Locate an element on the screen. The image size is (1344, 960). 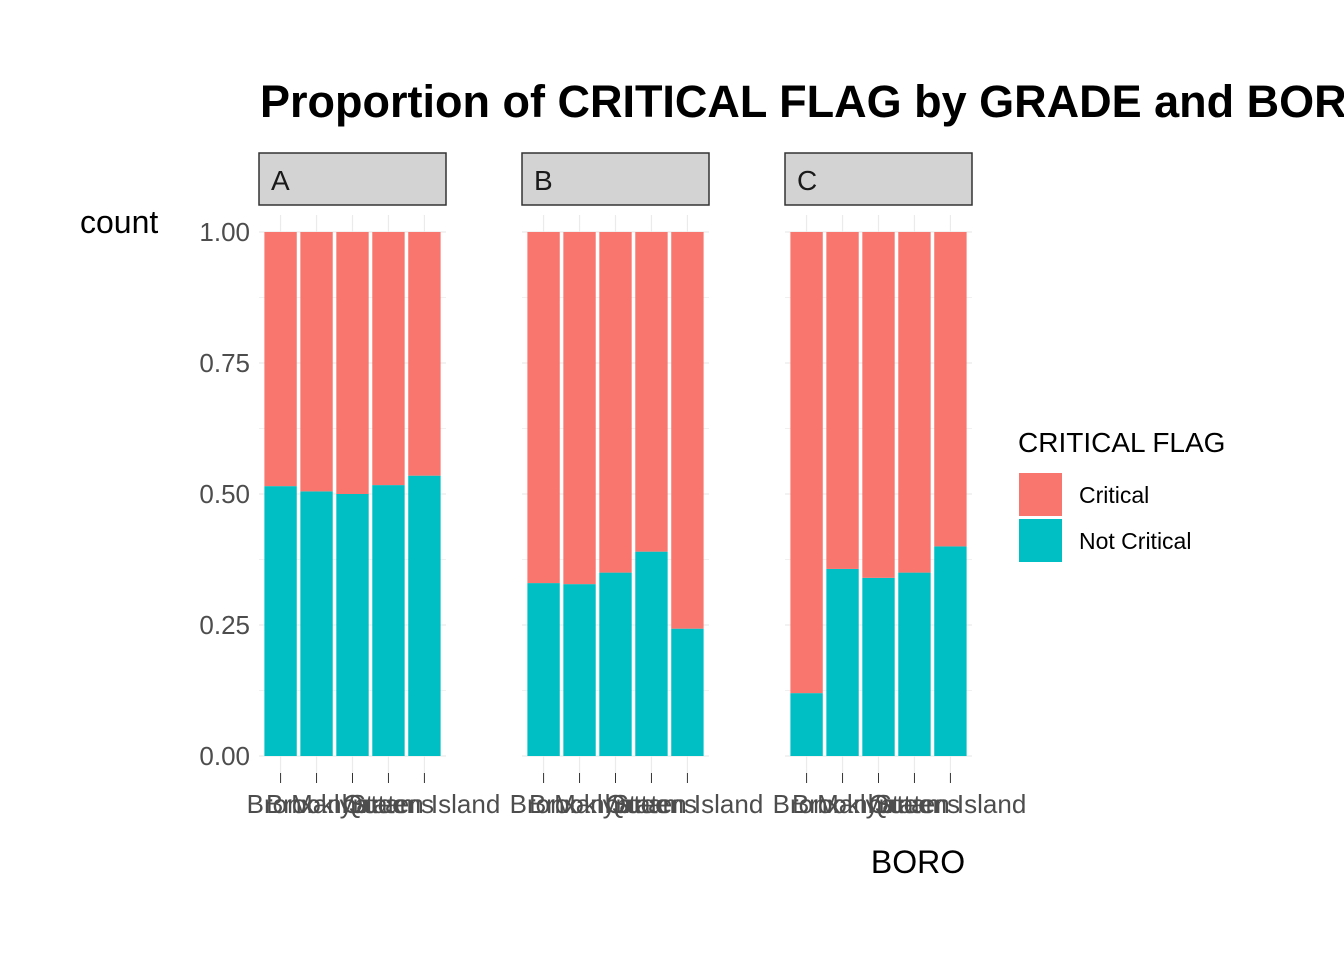
bar-not-critical-A-queens is located at coordinates (388, 620).